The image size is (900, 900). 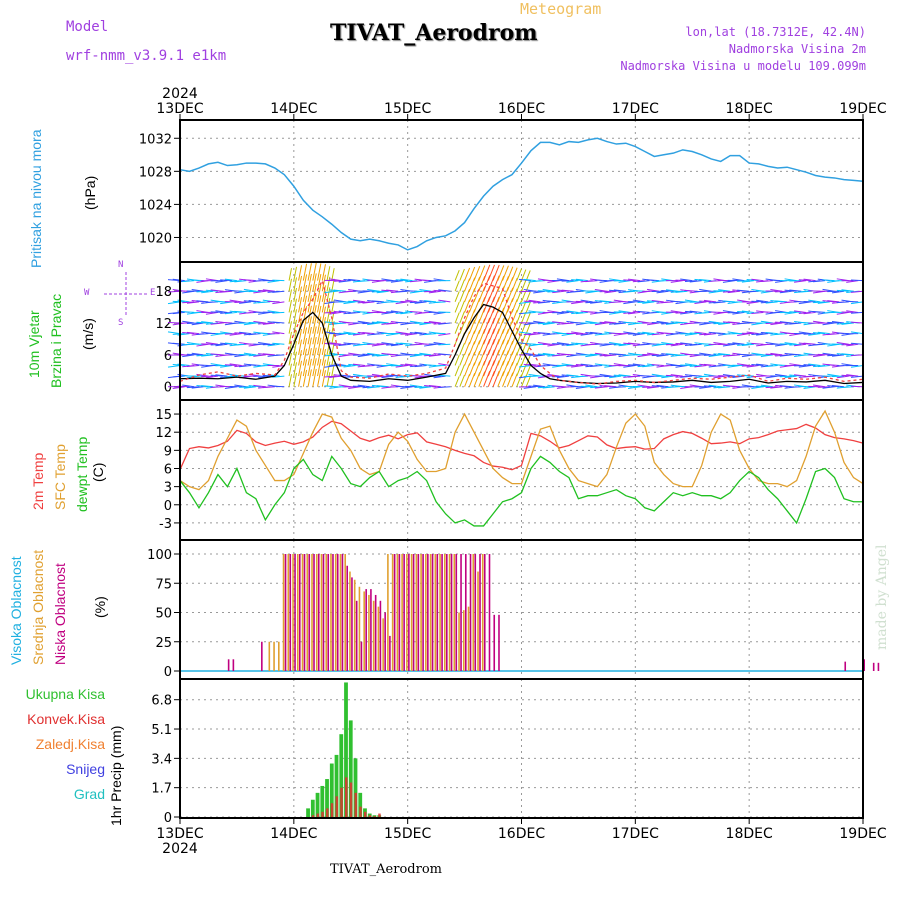 What do you see at coordinates (163, 292) in the screenshot?
I see `y-tick-label: 18` at bounding box center [163, 292].